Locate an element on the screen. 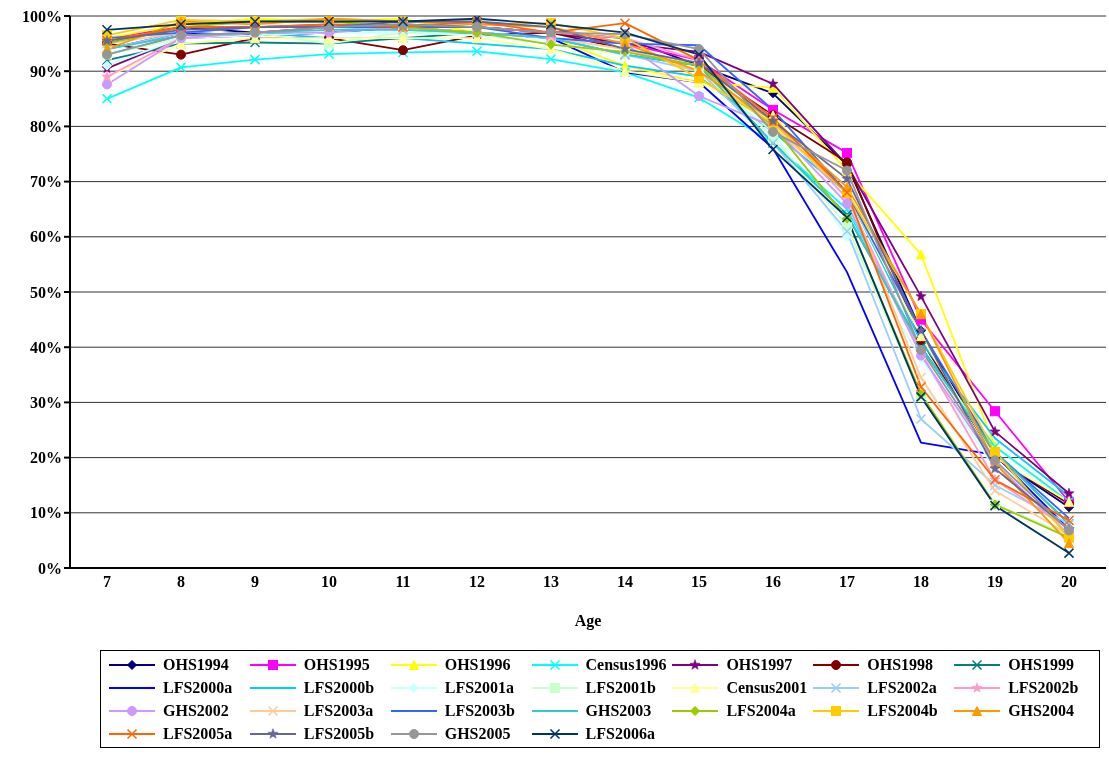 This screenshot has width=1109, height=763. legend-label: LFS2002a is located at coordinates (902, 687).